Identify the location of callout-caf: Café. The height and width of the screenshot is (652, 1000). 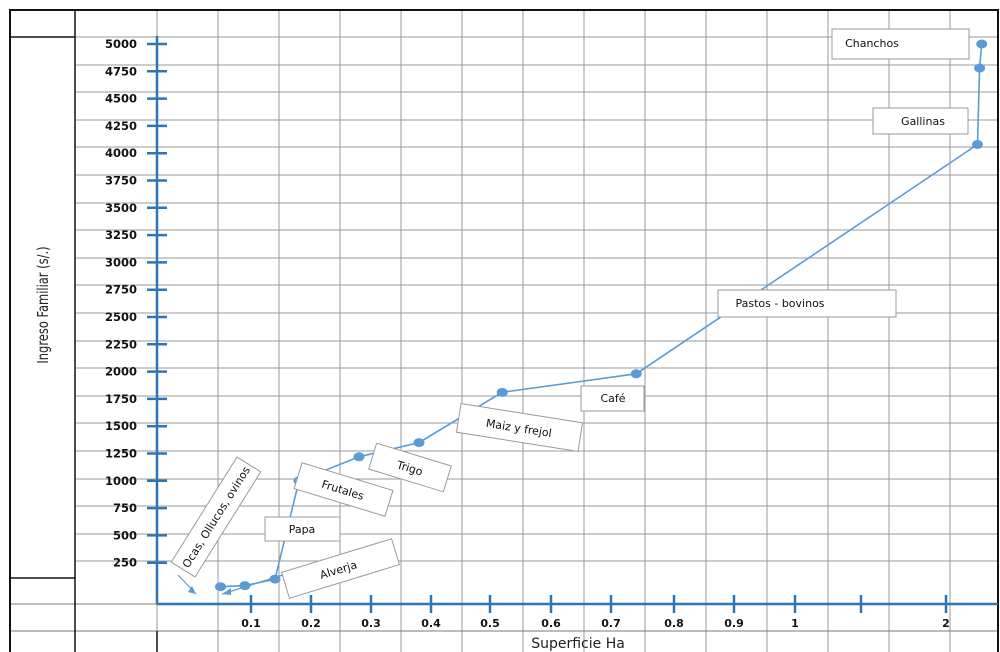
(612, 398).